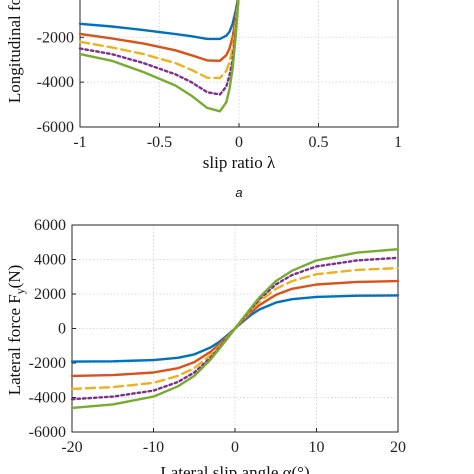 This screenshot has height=474, width=474. I want to click on x-tick-label: 20, so click(398, 447).